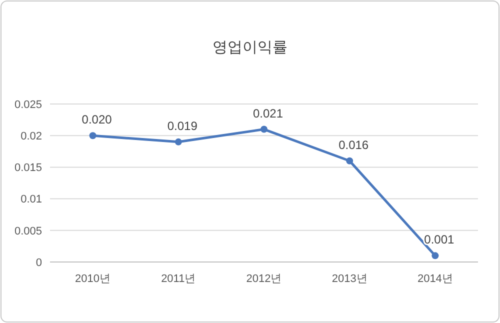 The height and width of the screenshot is (323, 500). What do you see at coordinates (250, 47) in the screenshot?
I see `chart-title: 영업이익률` at bounding box center [250, 47].